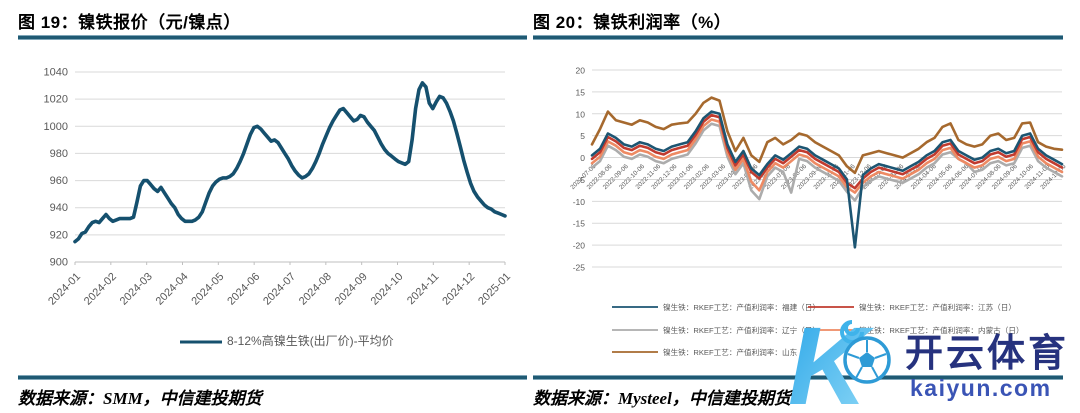 This screenshot has height=413, width=1080. Describe the element at coordinates (172, 289) in the screenshot. I see `x-tick-label: 2024-04` at that location.